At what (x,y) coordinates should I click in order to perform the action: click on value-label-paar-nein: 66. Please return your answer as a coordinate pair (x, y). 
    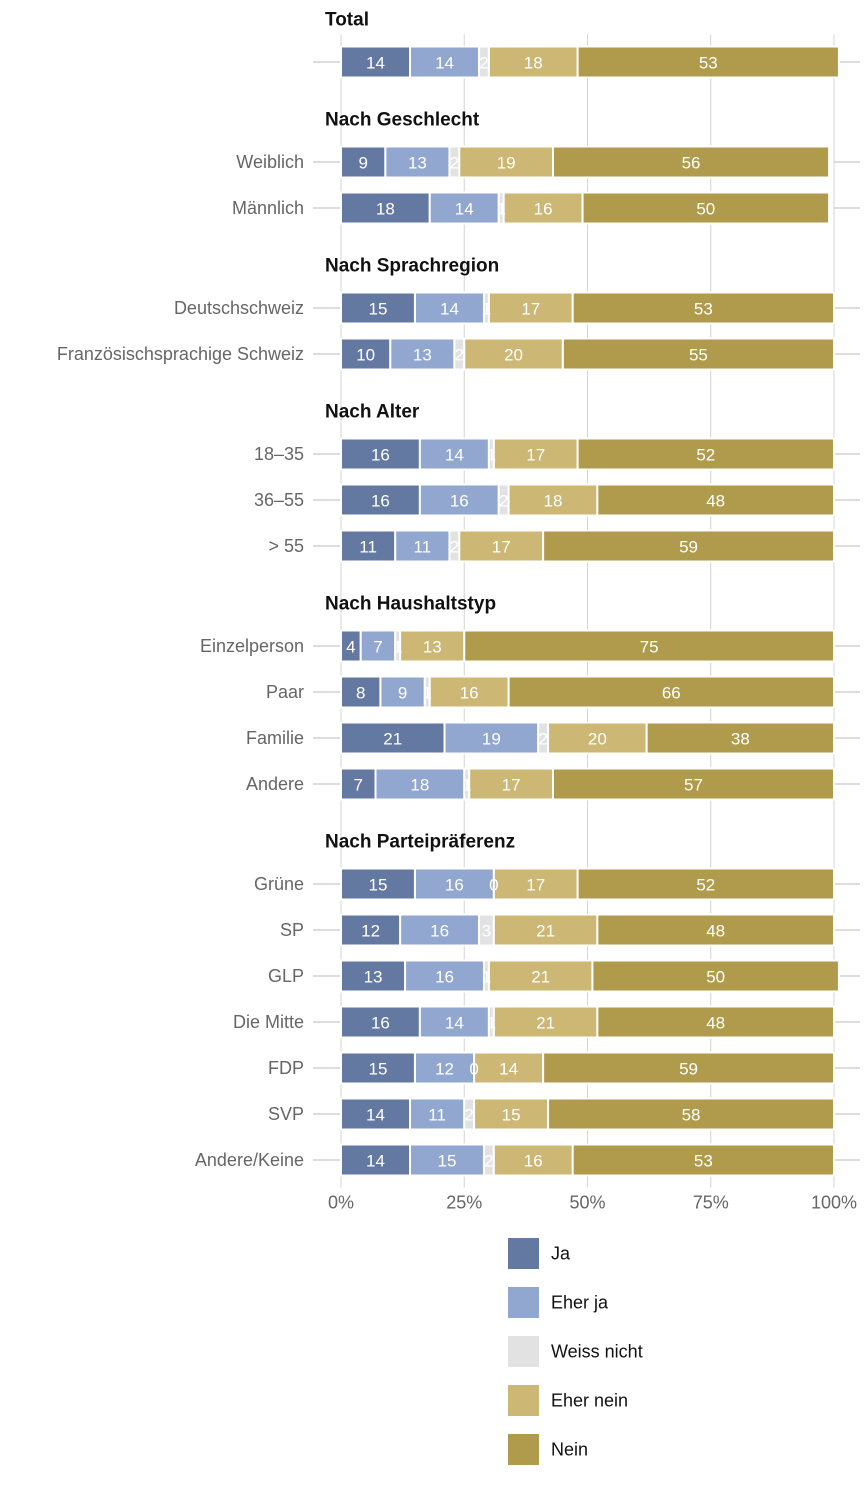
    Looking at the image, I should click on (671, 693).